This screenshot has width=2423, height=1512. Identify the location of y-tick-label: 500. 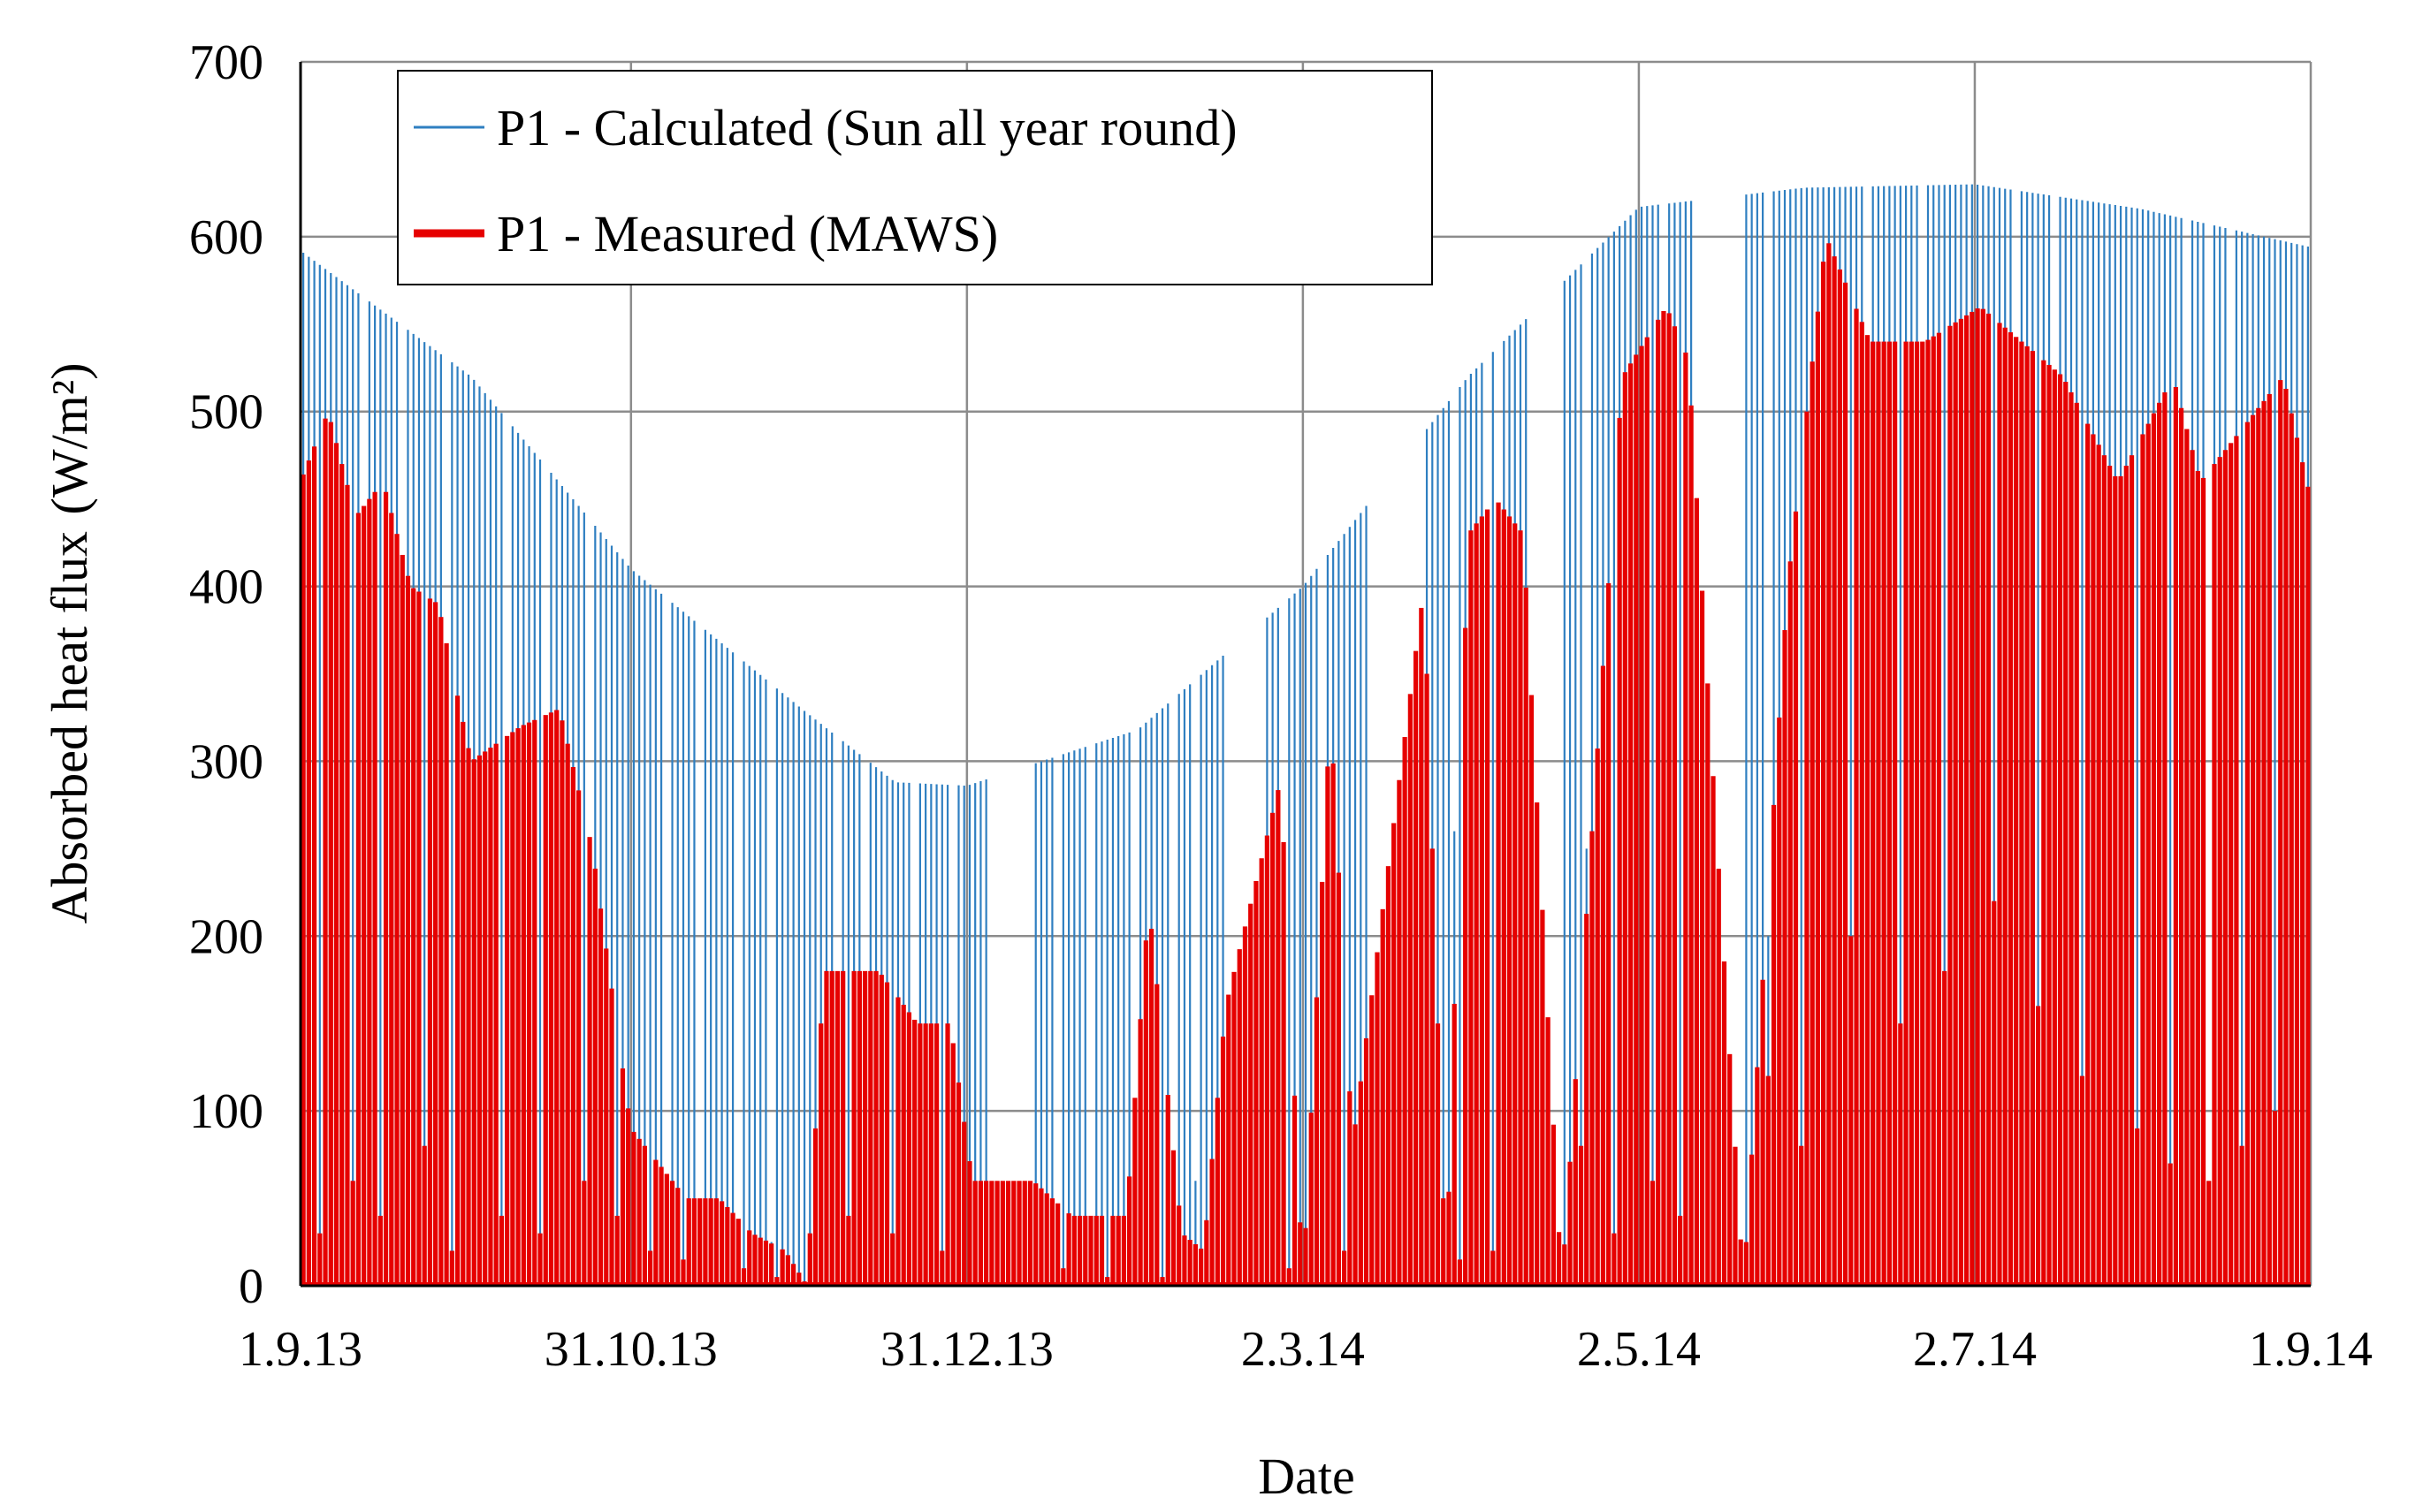
(226, 412).